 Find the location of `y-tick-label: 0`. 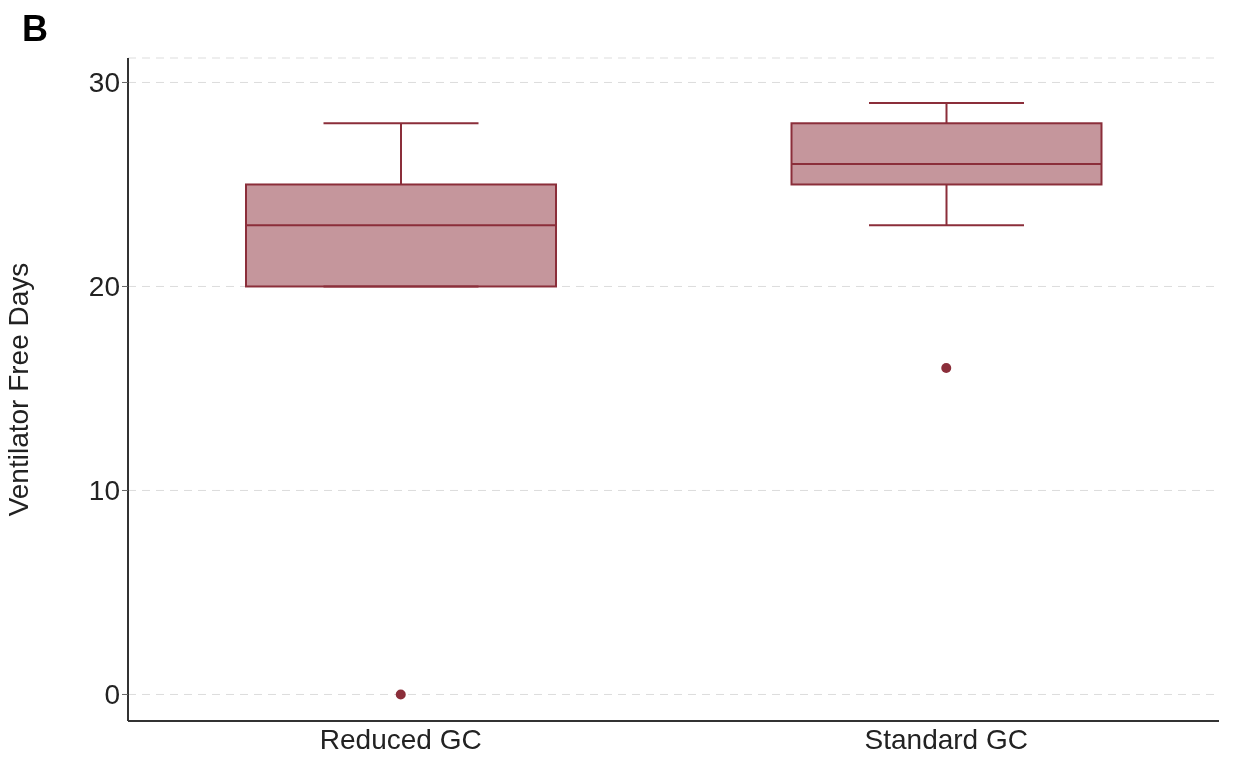

y-tick-label: 0 is located at coordinates (112, 695).